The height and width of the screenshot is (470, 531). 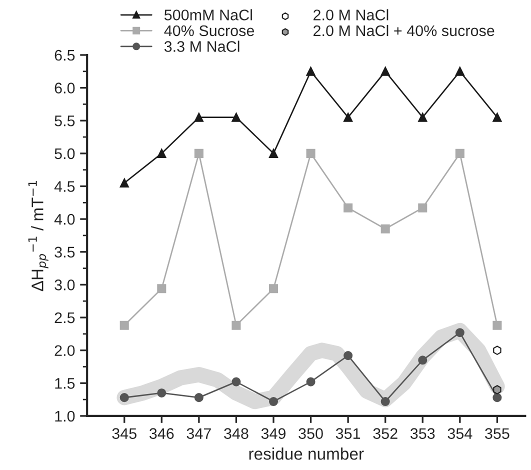 What do you see at coordinates (64, 219) in the screenshot?
I see `y-tick-label: 4.0` at bounding box center [64, 219].